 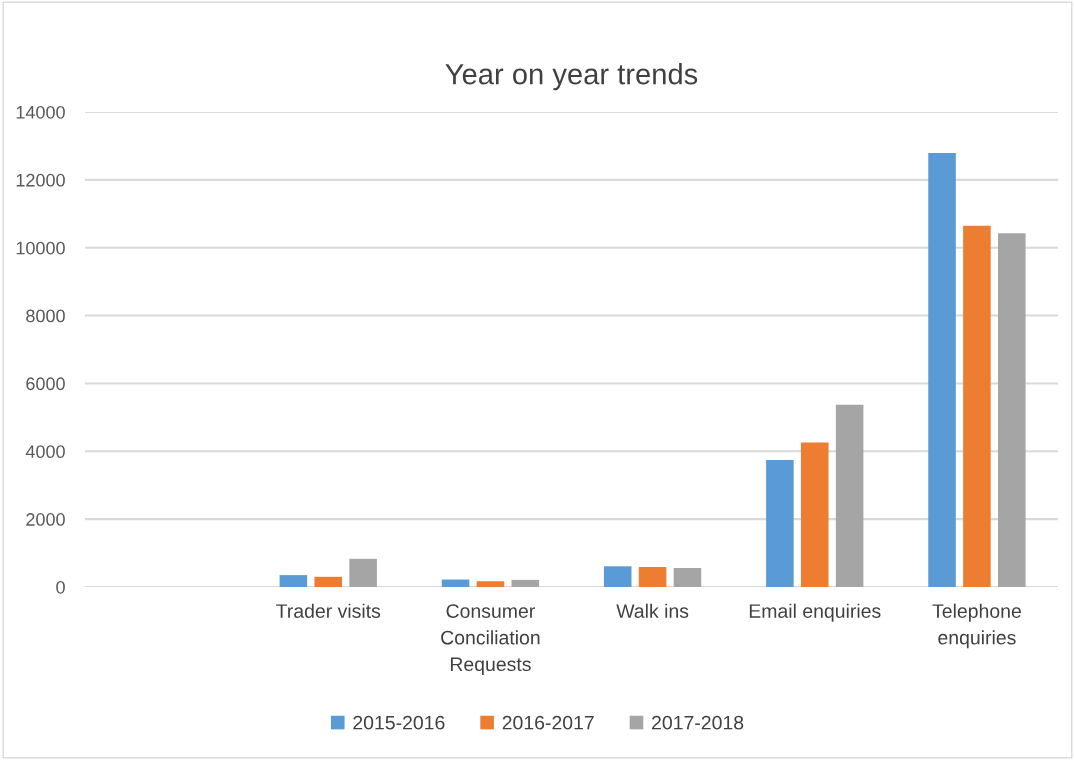 What do you see at coordinates (548, 722) in the screenshot?
I see `legend-label: 2016-2017` at bounding box center [548, 722].